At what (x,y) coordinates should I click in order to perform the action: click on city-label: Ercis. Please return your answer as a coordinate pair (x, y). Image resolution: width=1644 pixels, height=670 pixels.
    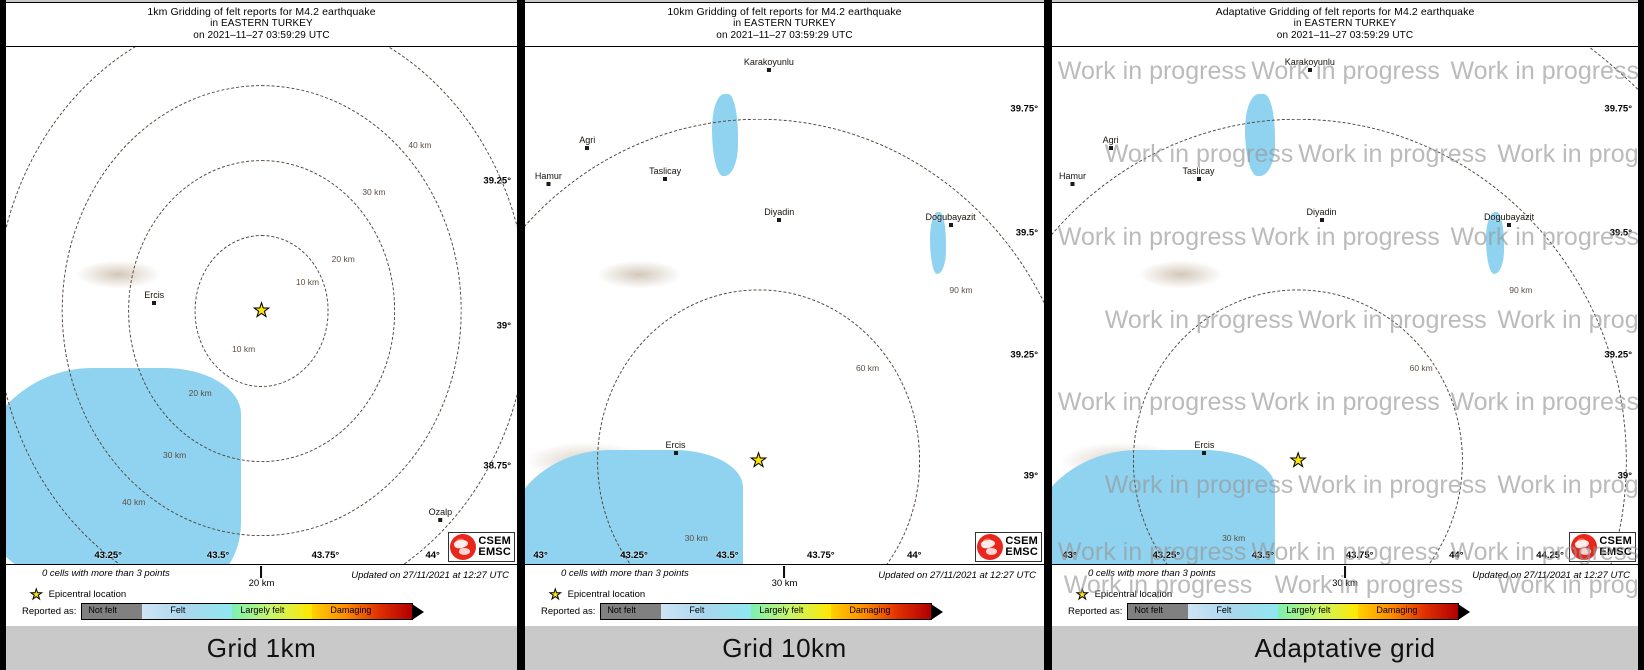
    Looking at the image, I should click on (1204, 444).